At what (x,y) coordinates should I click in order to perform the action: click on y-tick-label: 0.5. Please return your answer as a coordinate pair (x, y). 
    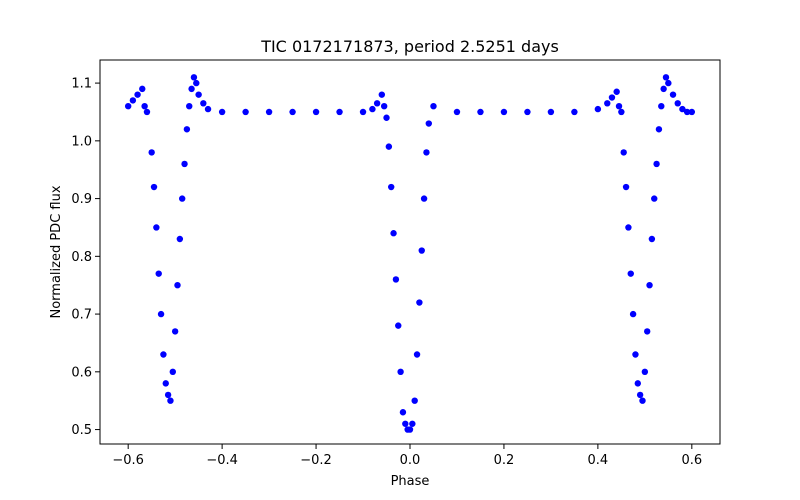
    Looking at the image, I should click on (81, 430).